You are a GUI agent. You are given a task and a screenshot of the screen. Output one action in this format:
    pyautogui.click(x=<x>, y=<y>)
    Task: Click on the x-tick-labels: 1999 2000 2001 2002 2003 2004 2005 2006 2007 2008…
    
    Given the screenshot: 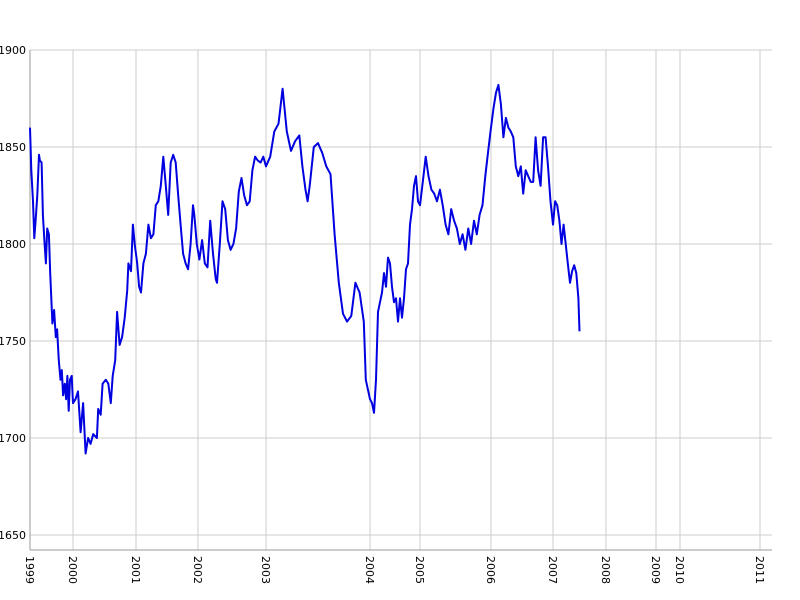 What is the action you would take?
    pyautogui.click(x=394, y=570)
    